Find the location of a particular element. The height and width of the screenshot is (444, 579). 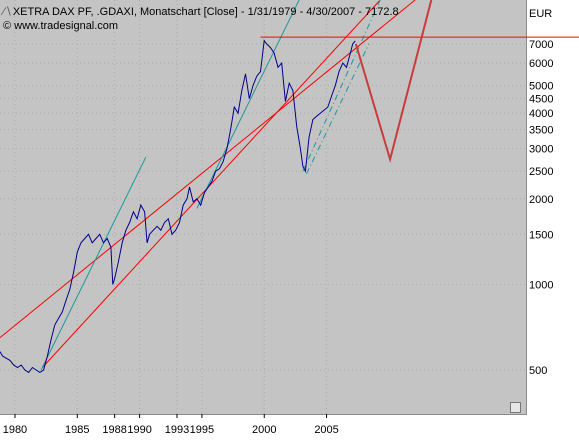

y-tick-label: 6000 is located at coordinates (541, 64).